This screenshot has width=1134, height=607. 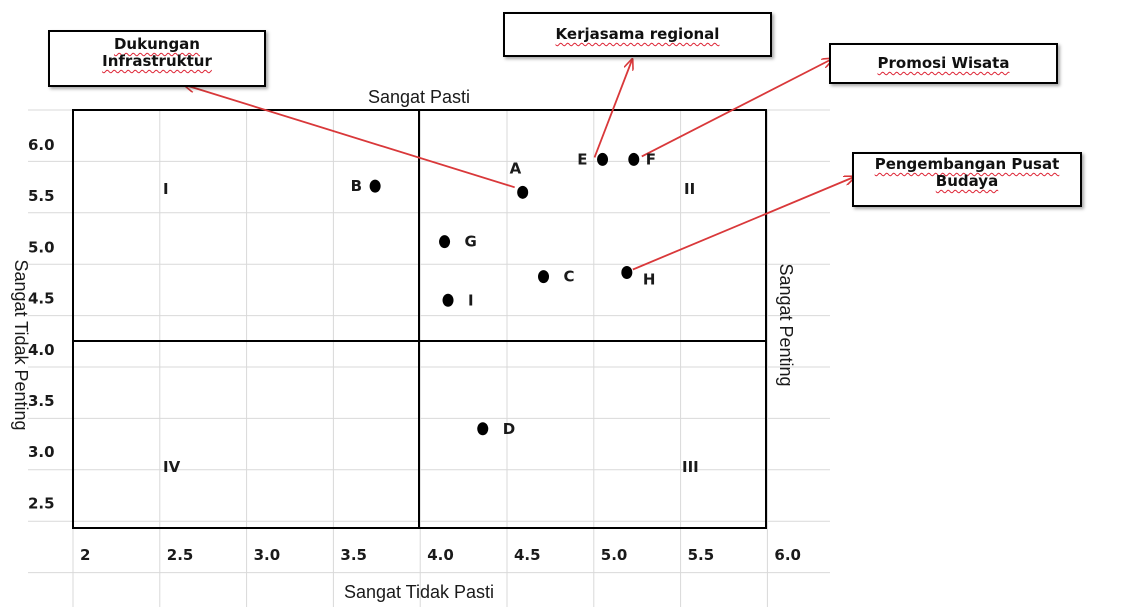 What do you see at coordinates (85, 555) in the screenshot?
I see `x-tick-label: 2` at bounding box center [85, 555].